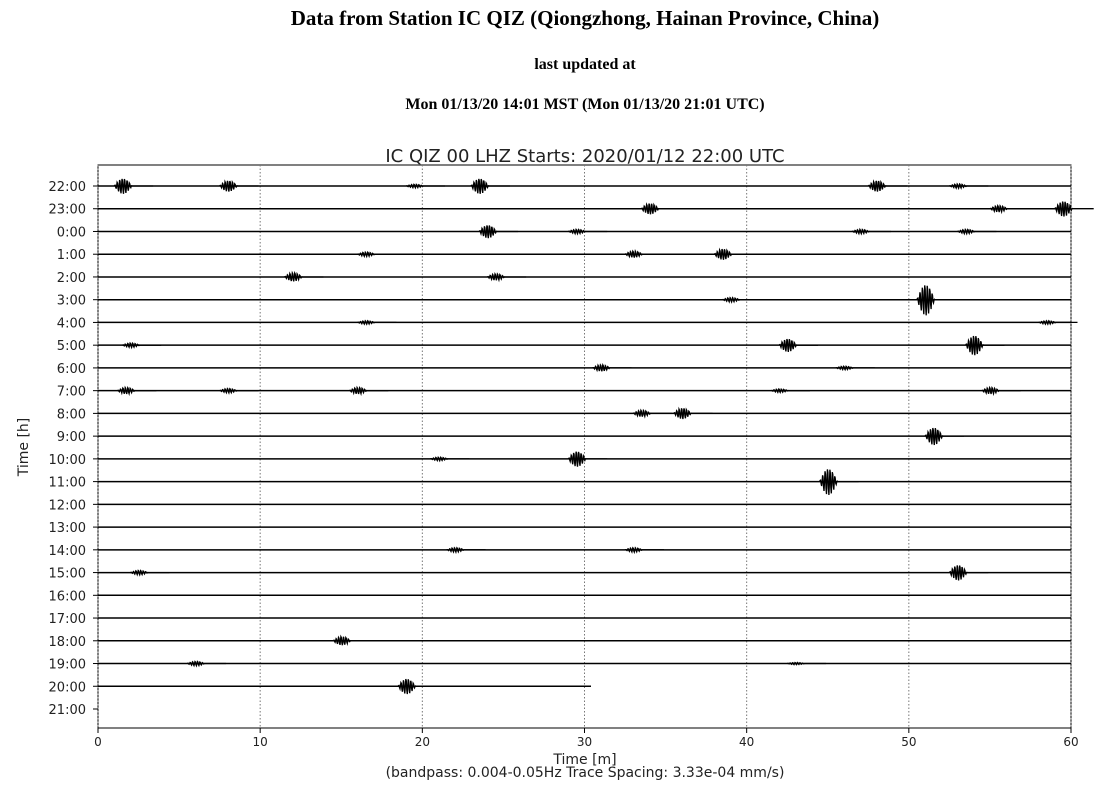 Image resolution: width=1120 pixels, height=795 pixels. I want to click on x-tick-label: 40, so click(746, 742).